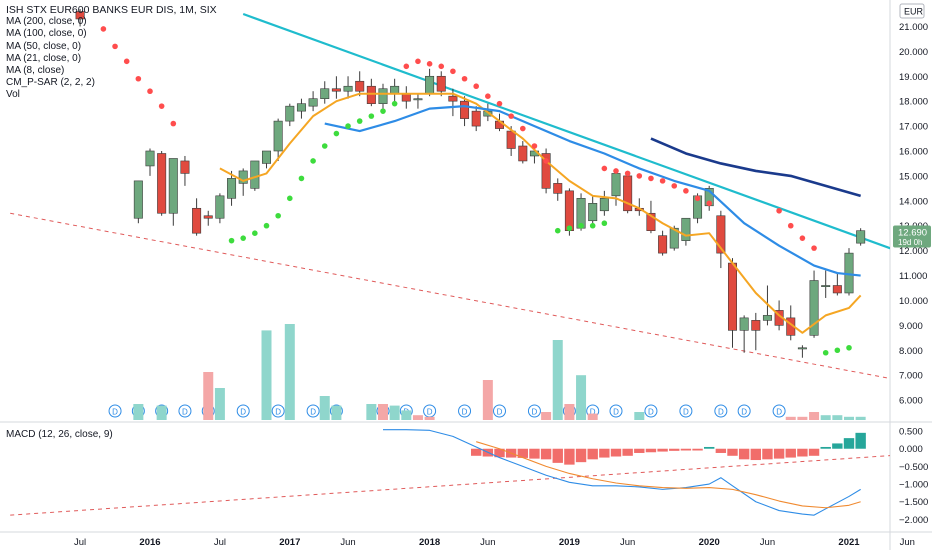 The image size is (932, 550). What do you see at coordinates (913, 176) in the screenshot?
I see `price-tick-label: 15.000` at bounding box center [913, 176].